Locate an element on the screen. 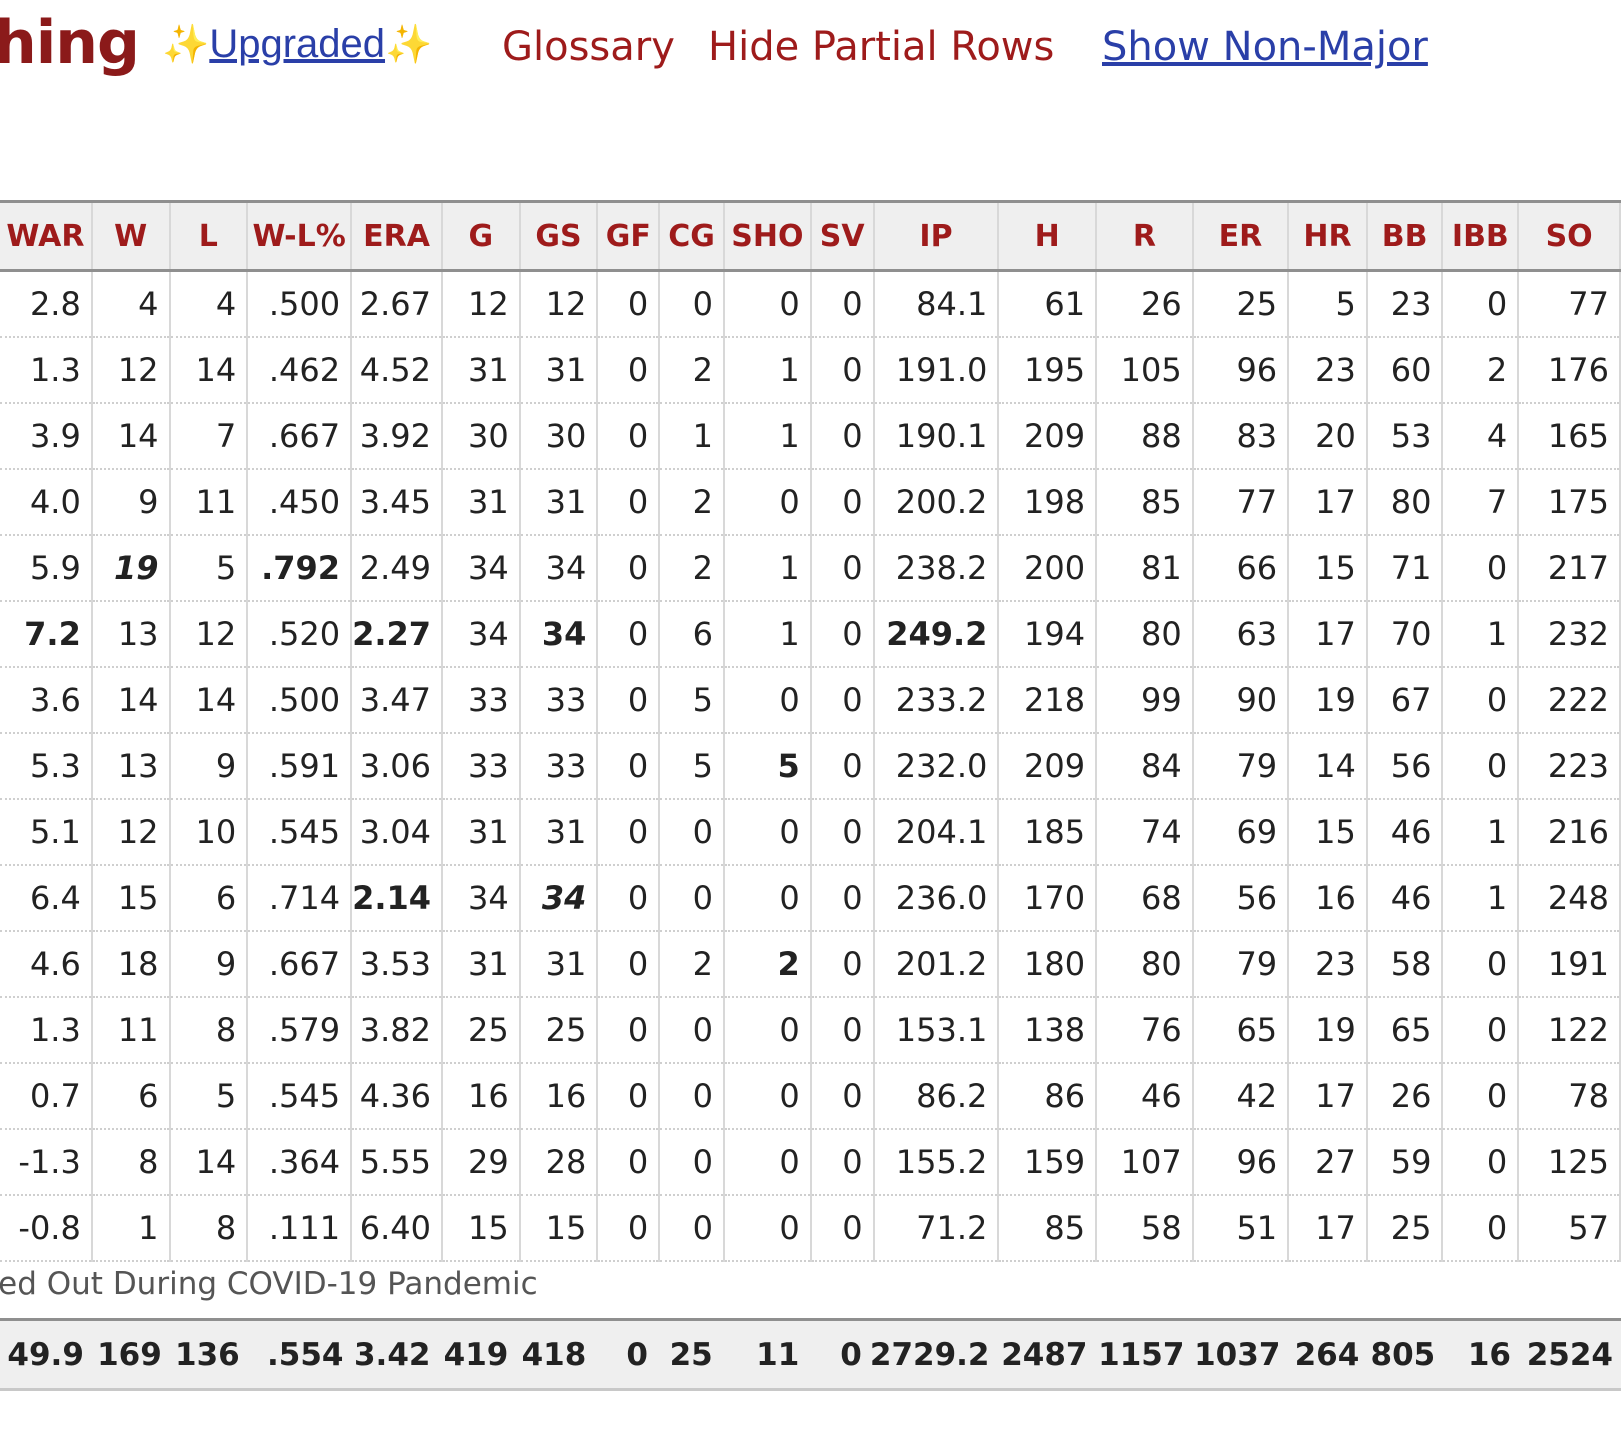  total-sho: 11 is located at coordinates (764, 1354).